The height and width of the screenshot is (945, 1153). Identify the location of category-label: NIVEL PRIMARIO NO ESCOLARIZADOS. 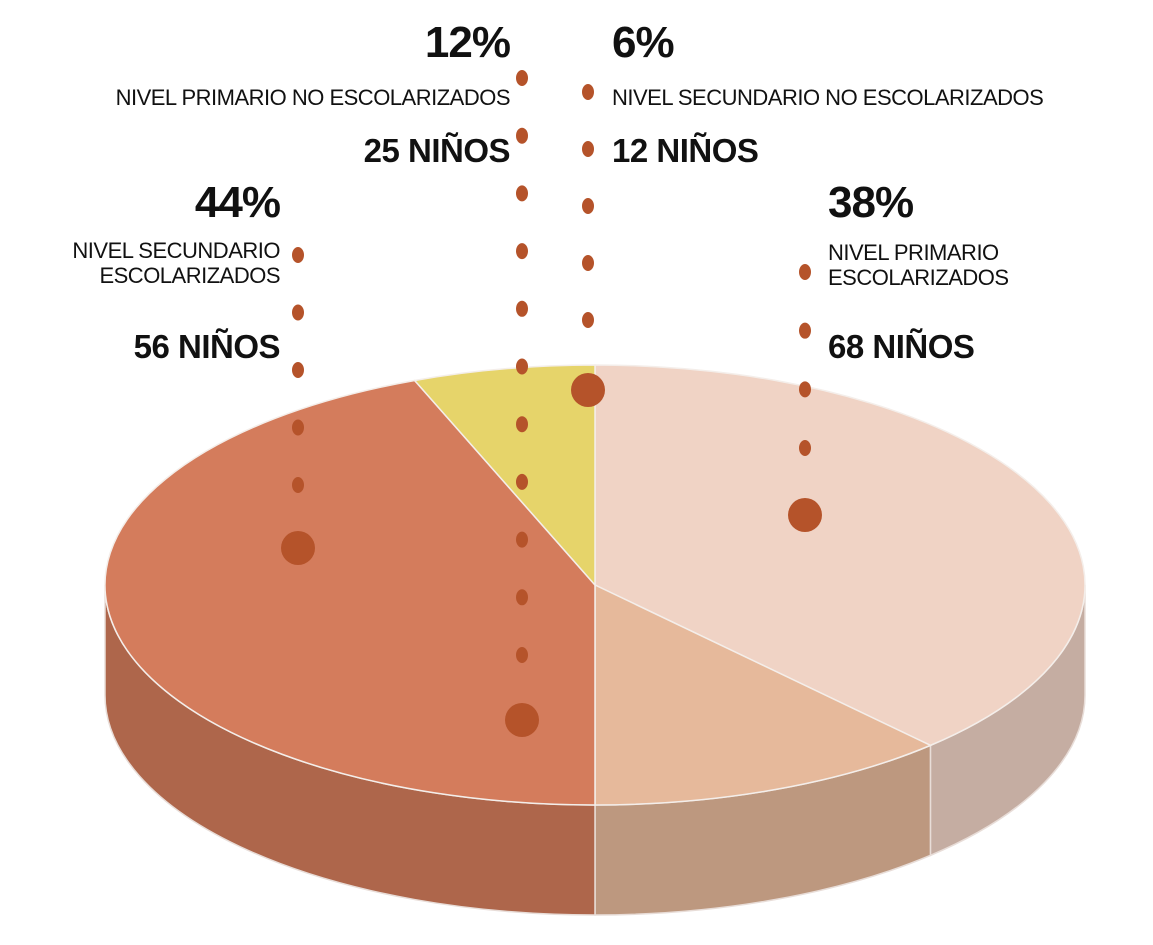
(313, 97).